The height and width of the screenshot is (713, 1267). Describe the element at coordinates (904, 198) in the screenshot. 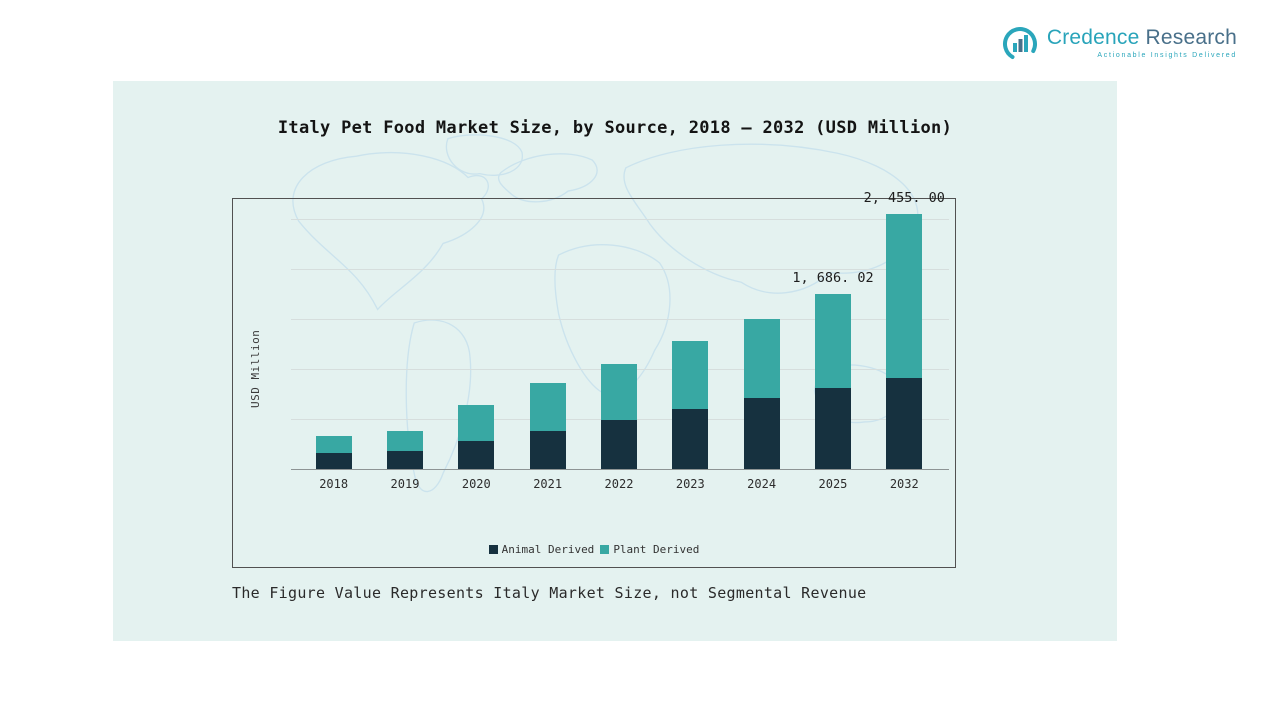

I see `data-label-2032: 2, 455. 00` at that location.